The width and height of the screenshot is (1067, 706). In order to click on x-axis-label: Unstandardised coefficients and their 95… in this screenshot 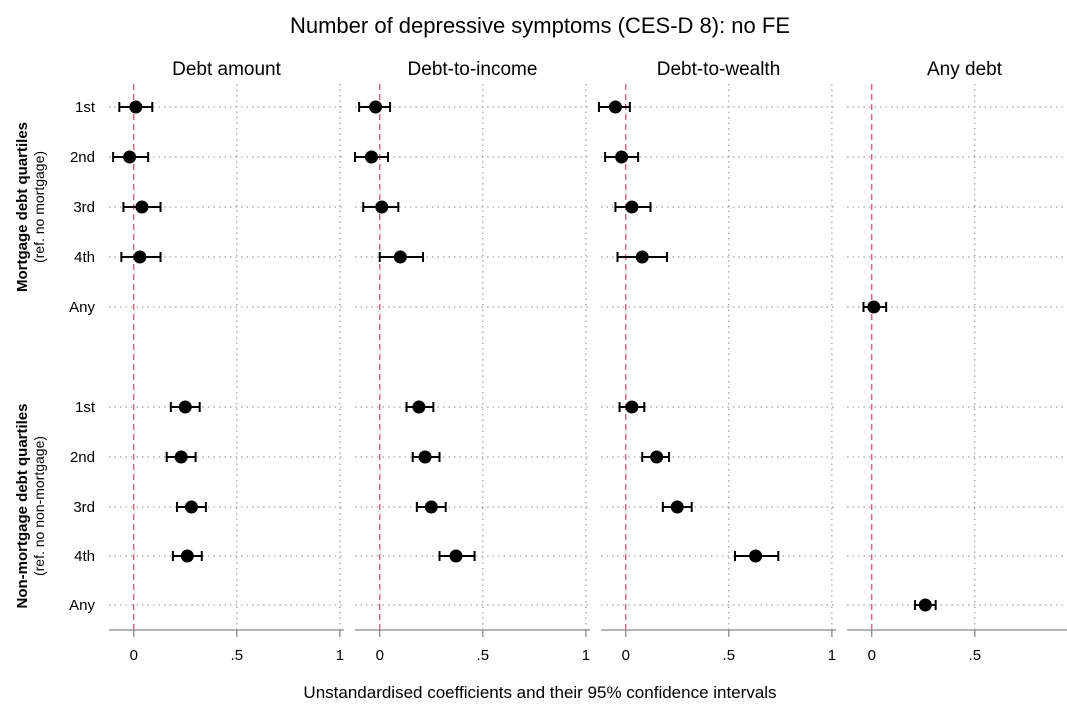, I will do `click(539, 692)`.